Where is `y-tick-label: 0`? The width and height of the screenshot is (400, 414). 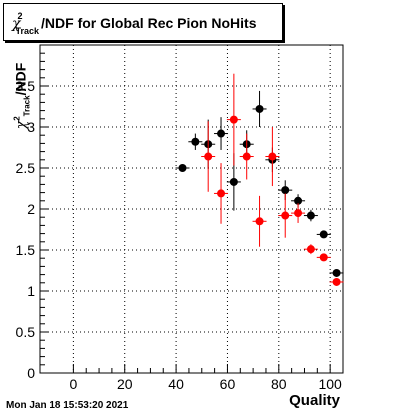
y-tick-label: 0 is located at coordinates (31, 373).